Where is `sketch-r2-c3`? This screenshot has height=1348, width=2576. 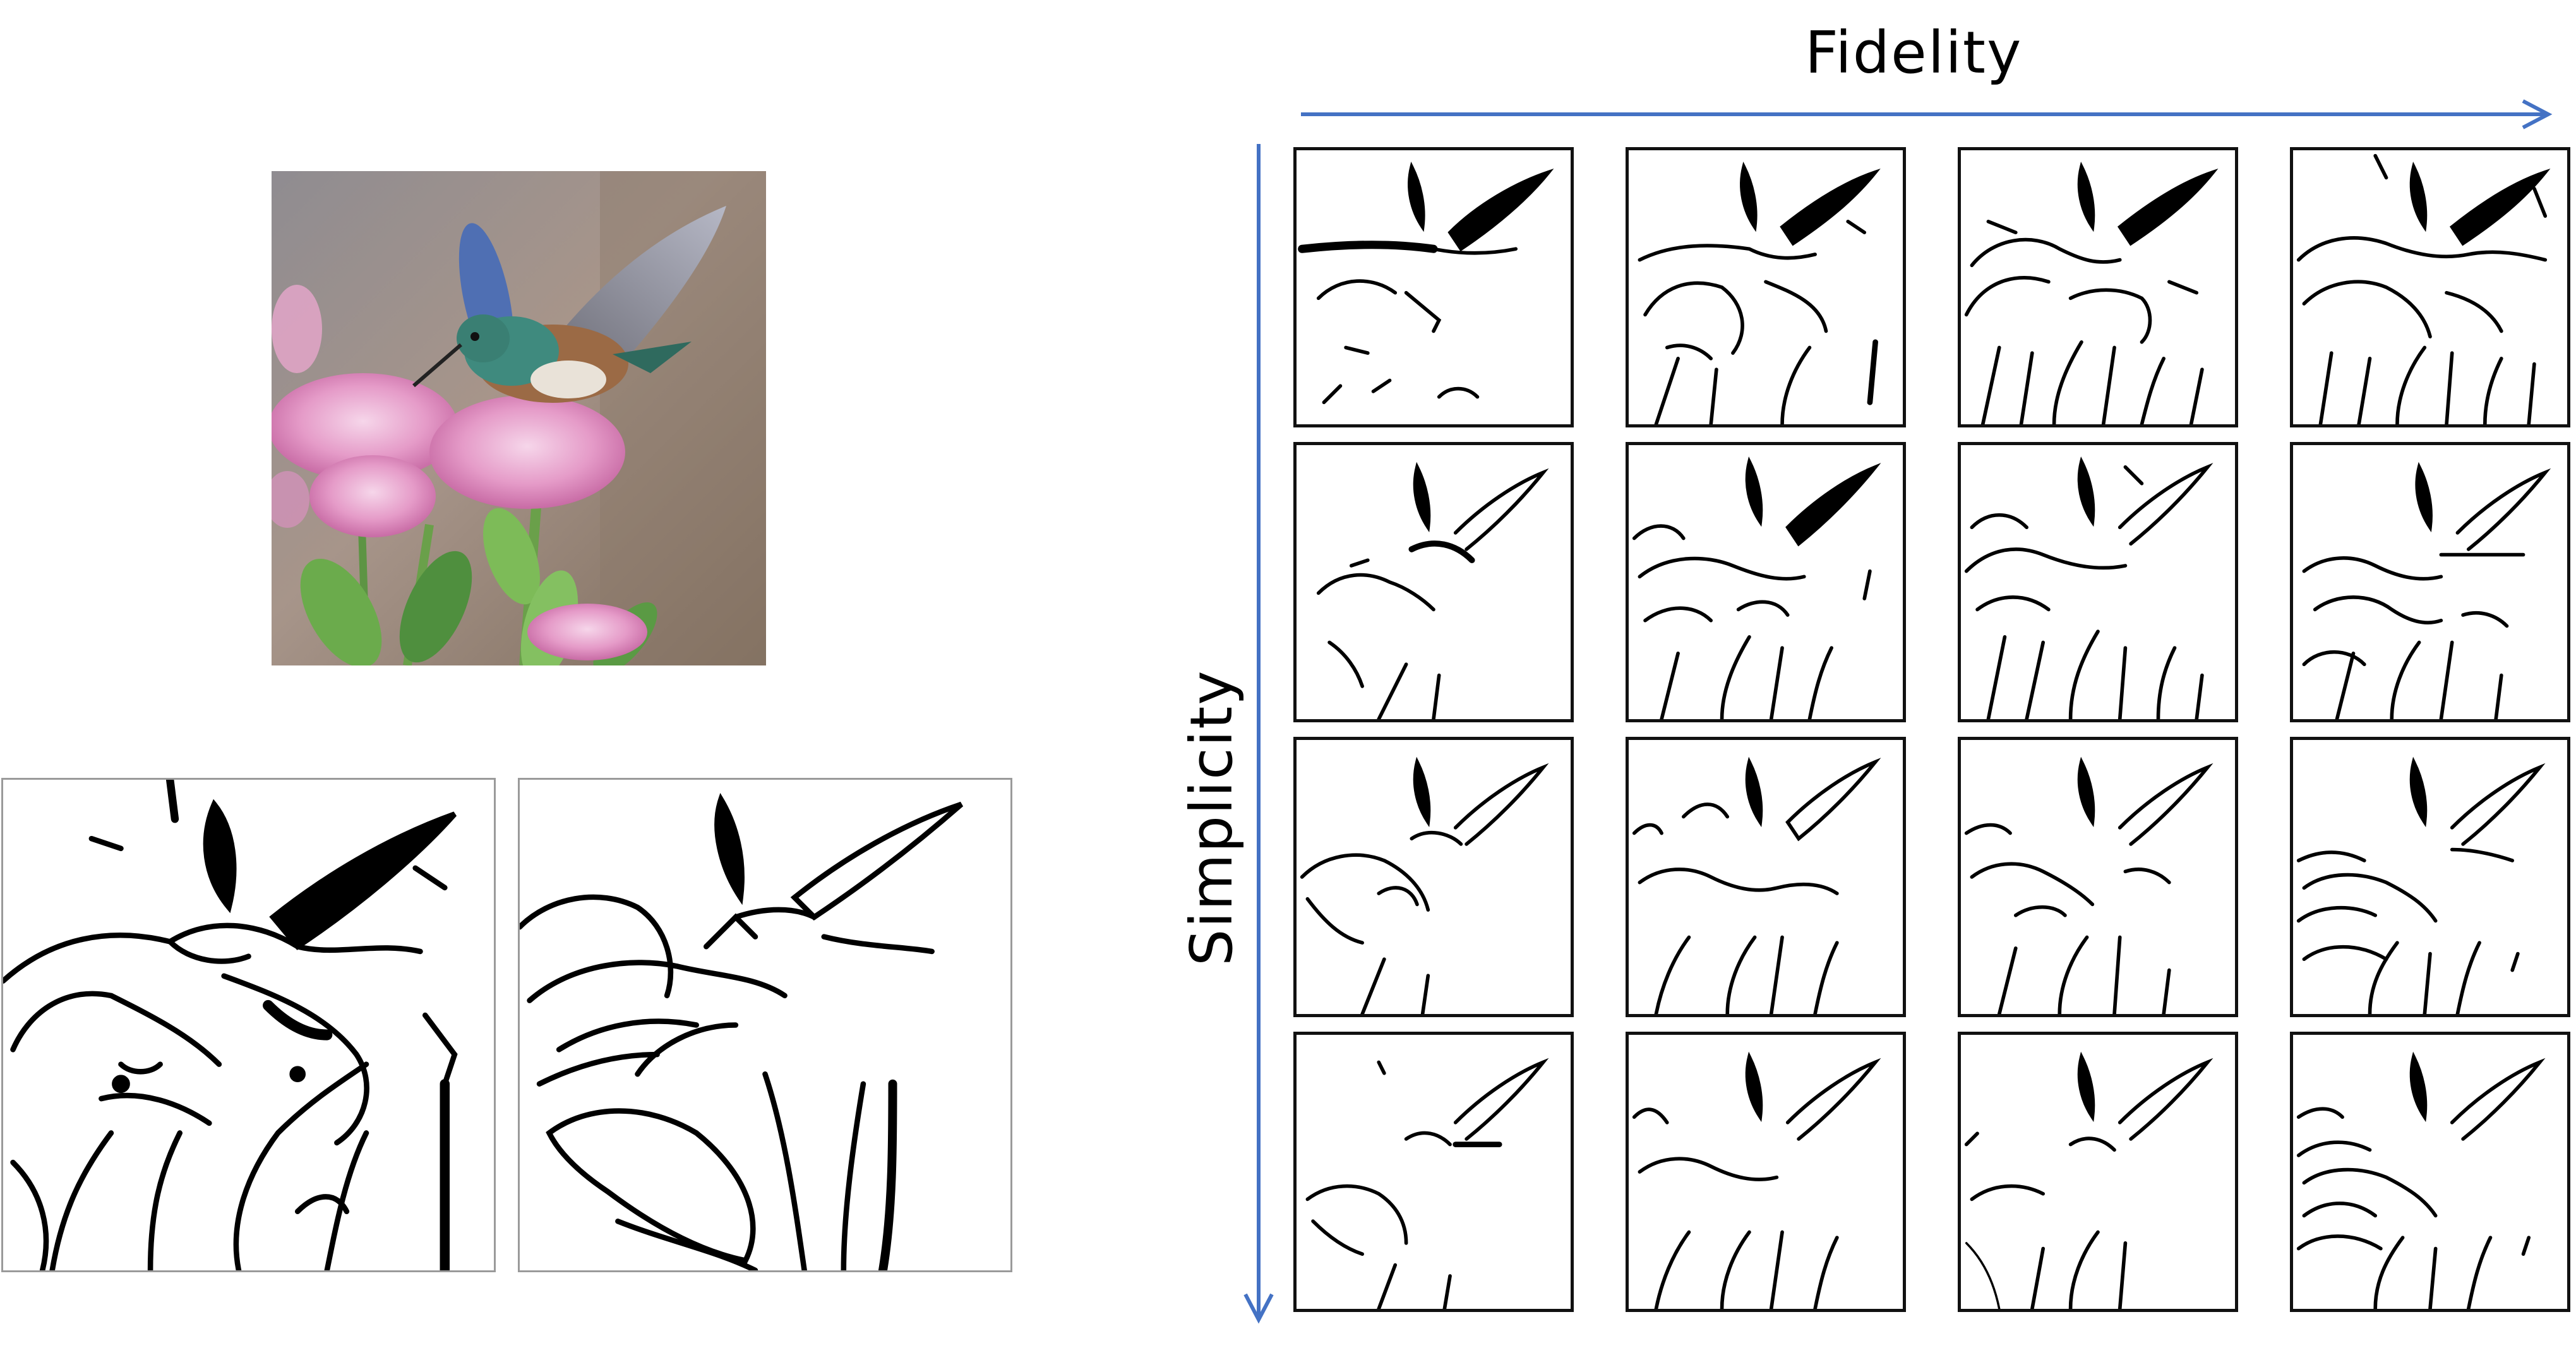 sketch-r2-c3 is located at coordinates (2089, 587).